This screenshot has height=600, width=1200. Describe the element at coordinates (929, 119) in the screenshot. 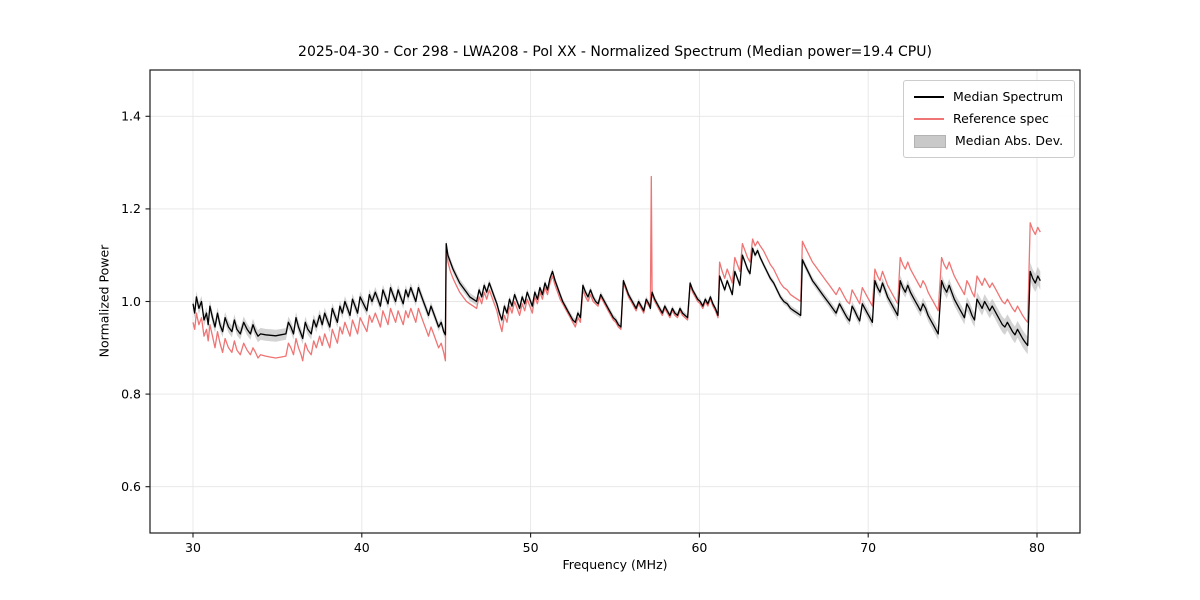

I see `reference-spec-line-swatch` at that location.